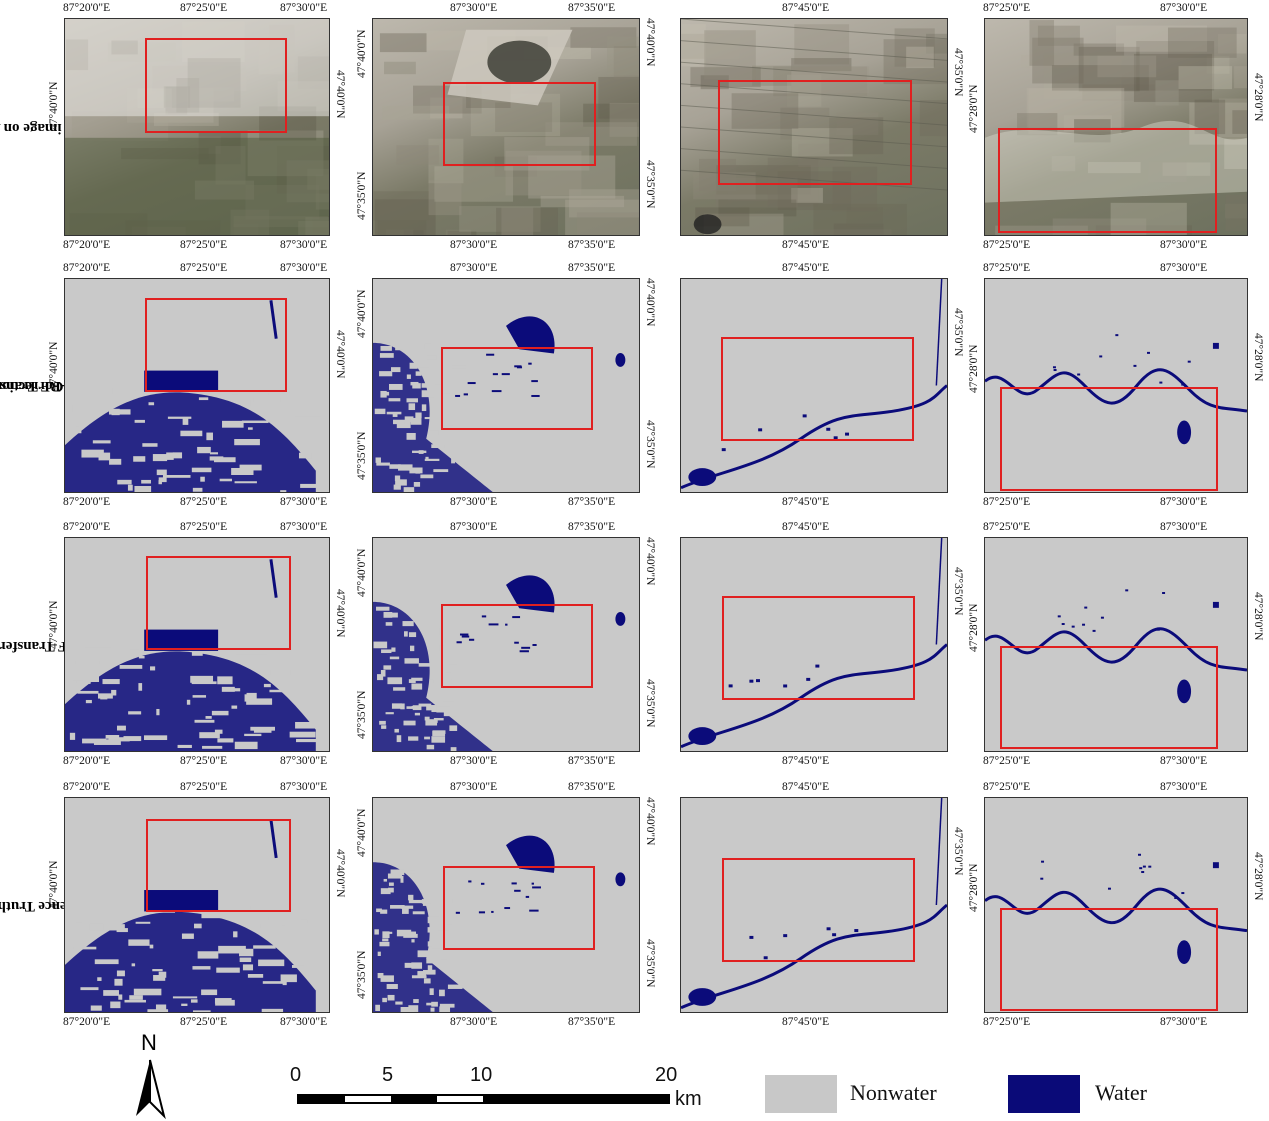 The height and width of the screenshot is (1121, 1269). I want to click on map-panel-r4-c1, so click(197, 905).